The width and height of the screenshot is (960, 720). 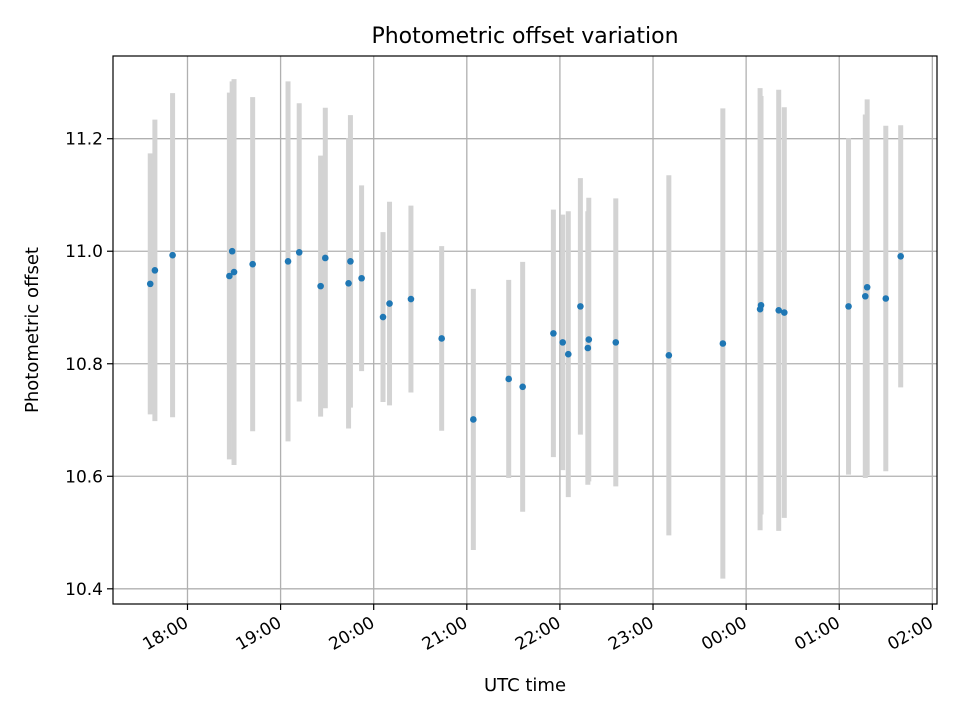 I want to click on y-tick-label: 10.4, so click(x=84, y=590).